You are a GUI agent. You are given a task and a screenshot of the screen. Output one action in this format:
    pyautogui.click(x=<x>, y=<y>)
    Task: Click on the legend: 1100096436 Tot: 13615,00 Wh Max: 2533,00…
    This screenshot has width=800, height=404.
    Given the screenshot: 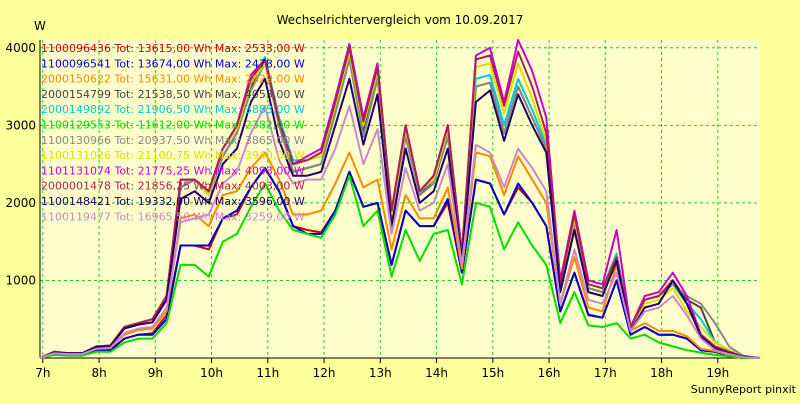 What is the action you would take?
    pyautogui.click(x=173, y=132)
    